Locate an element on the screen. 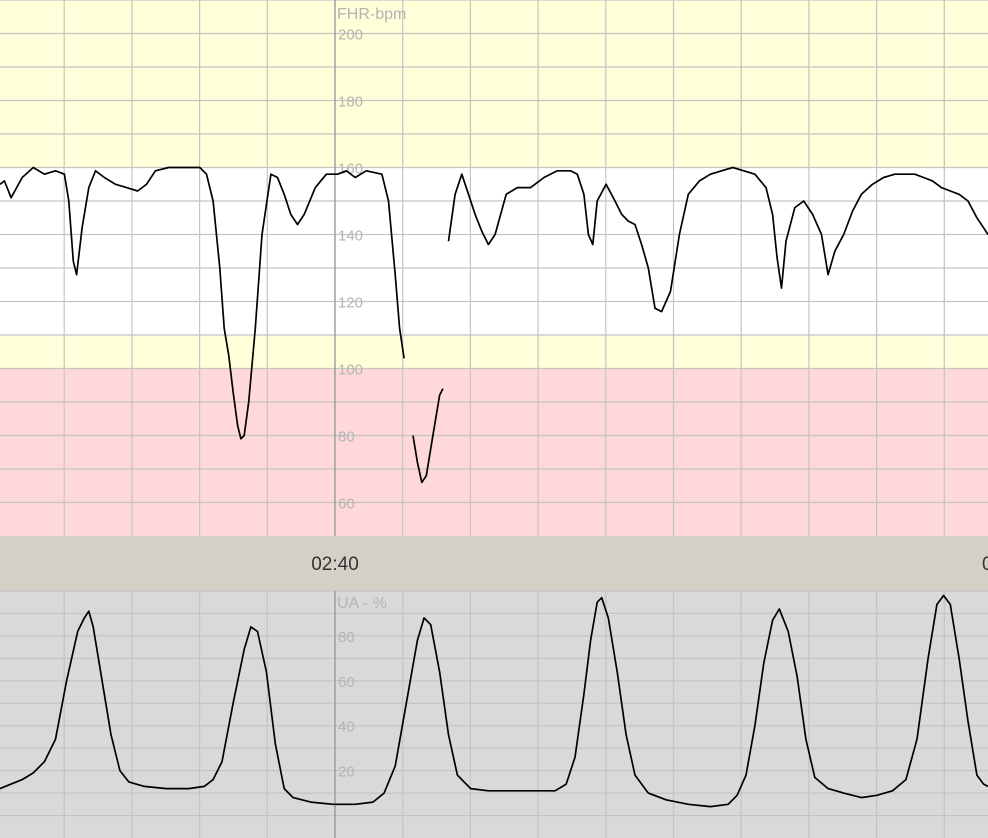 The height and width of the screenshot is (838, 988). fhr-tick-100: 100 is located at coordinates (350, 370).